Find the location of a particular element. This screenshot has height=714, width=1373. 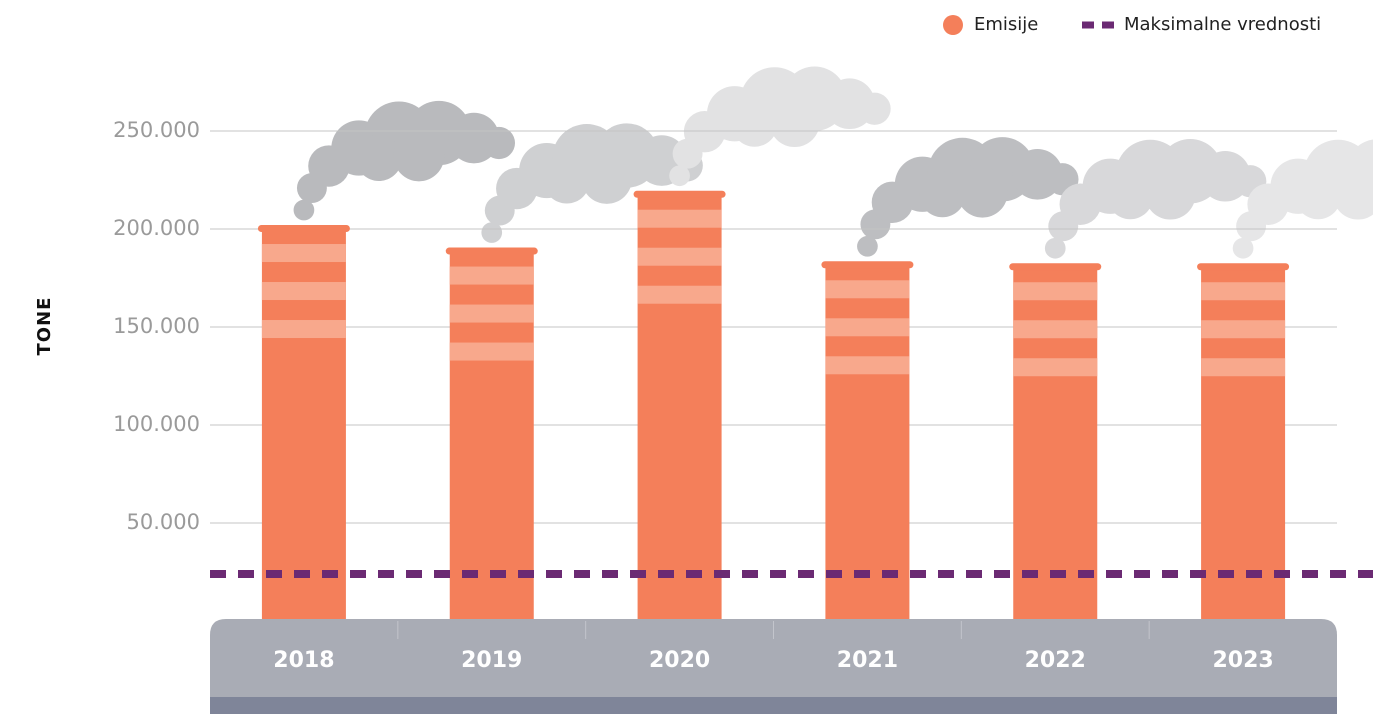

y-tick-label: 250.000 is located at coordinates (156, 130).